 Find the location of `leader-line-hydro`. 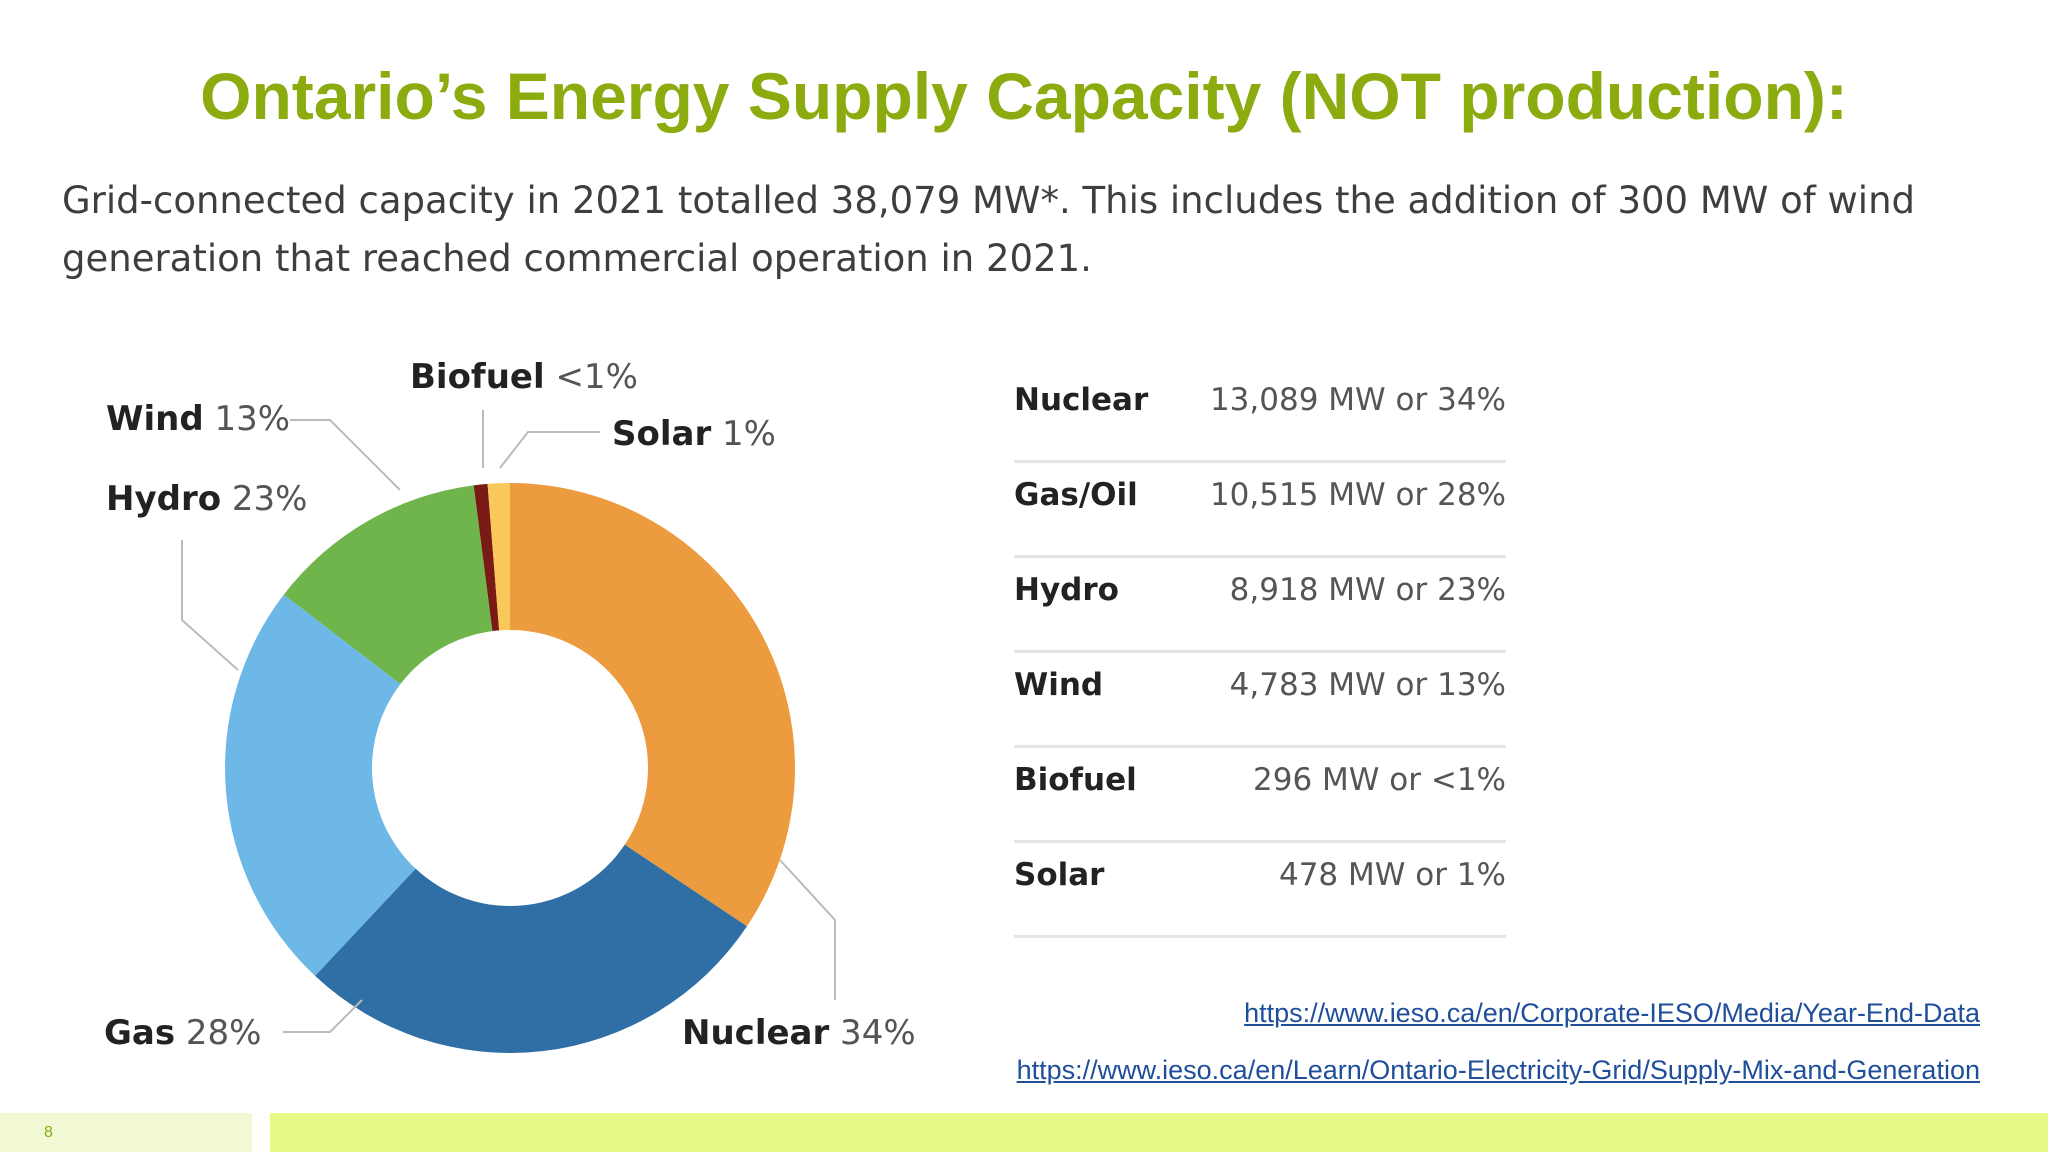

leader-line-hydro is located at coordinates (210, 605).